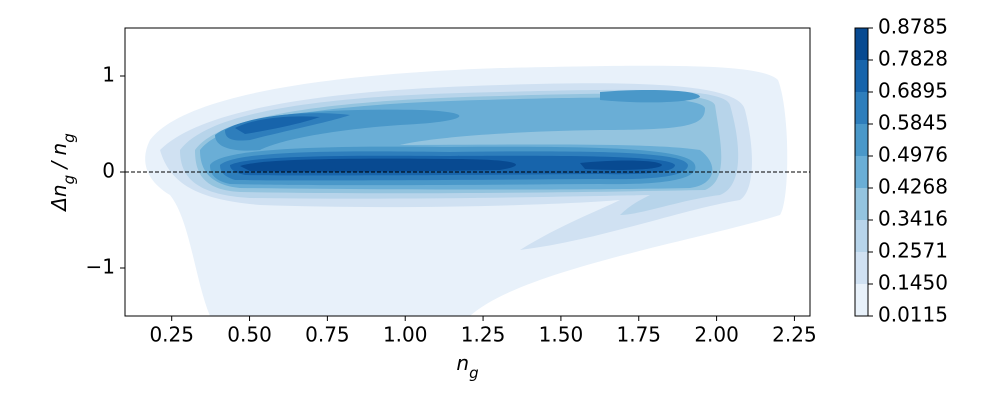  What do you see at coordinates (474, 373) in the screenshot?
I see `x-axis-label-part: g` at bounding box center [474, 373].